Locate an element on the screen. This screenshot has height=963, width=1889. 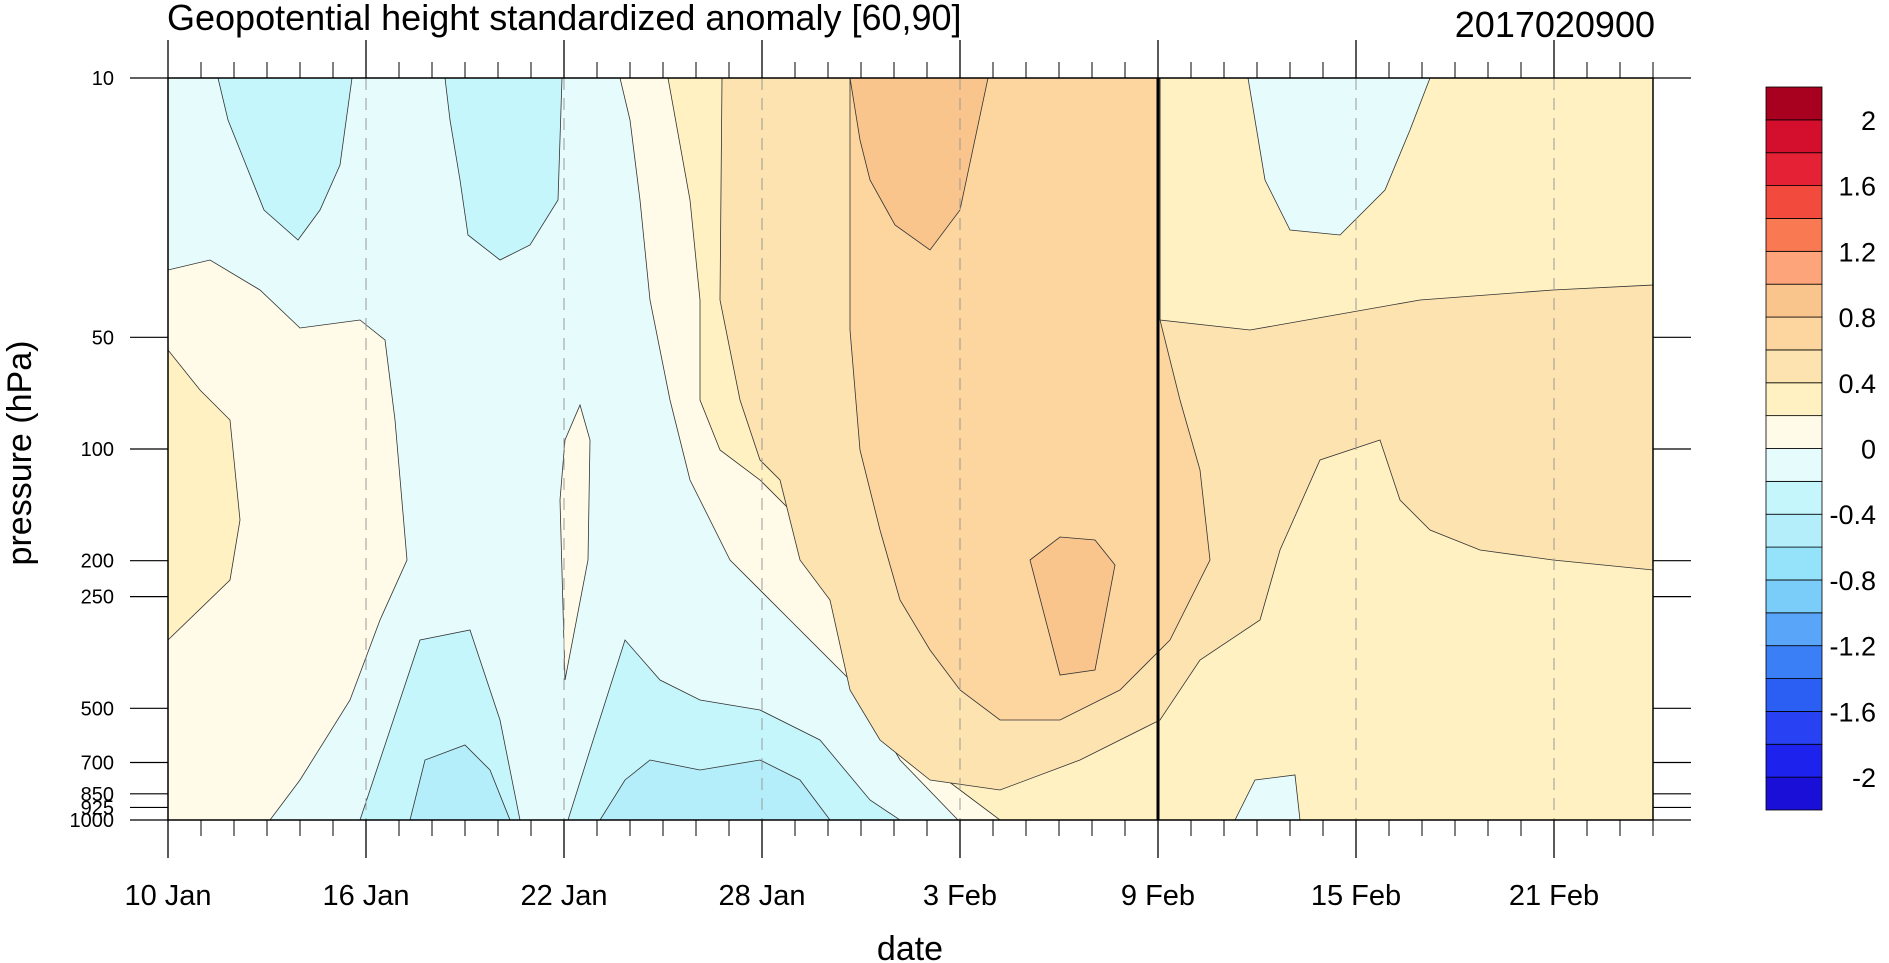
colorbar-label: 0.8 is located at coordinates (1857, 318).